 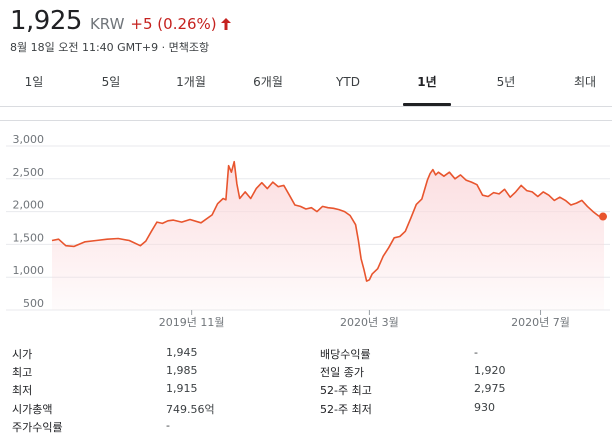 I want to click on y-tick-label: 2,500, so click(x=29, y=172).